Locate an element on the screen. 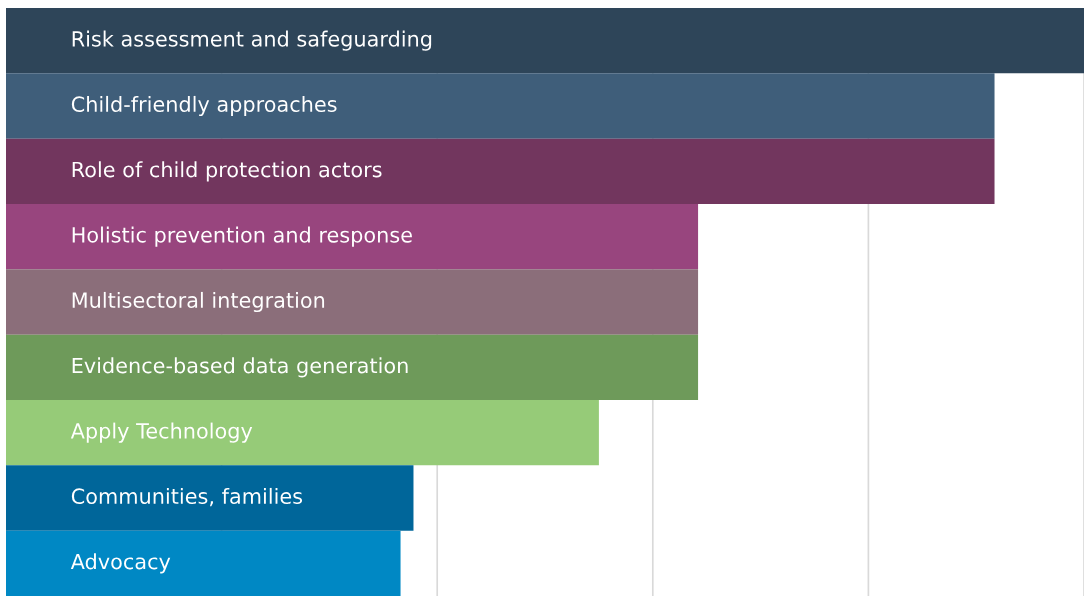 This screenshot has height=596, width=1084. y-tick-label: Apply Technology is located at coordinates (161, 432).